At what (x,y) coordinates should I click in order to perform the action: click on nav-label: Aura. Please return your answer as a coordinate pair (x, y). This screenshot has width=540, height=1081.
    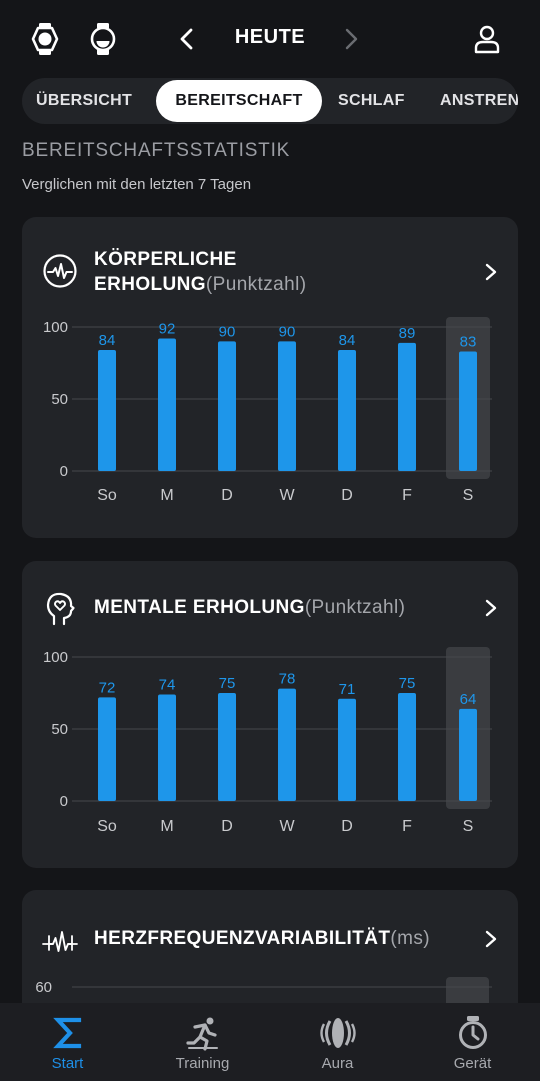
    Looking at the image, I should click on (337, 1063).